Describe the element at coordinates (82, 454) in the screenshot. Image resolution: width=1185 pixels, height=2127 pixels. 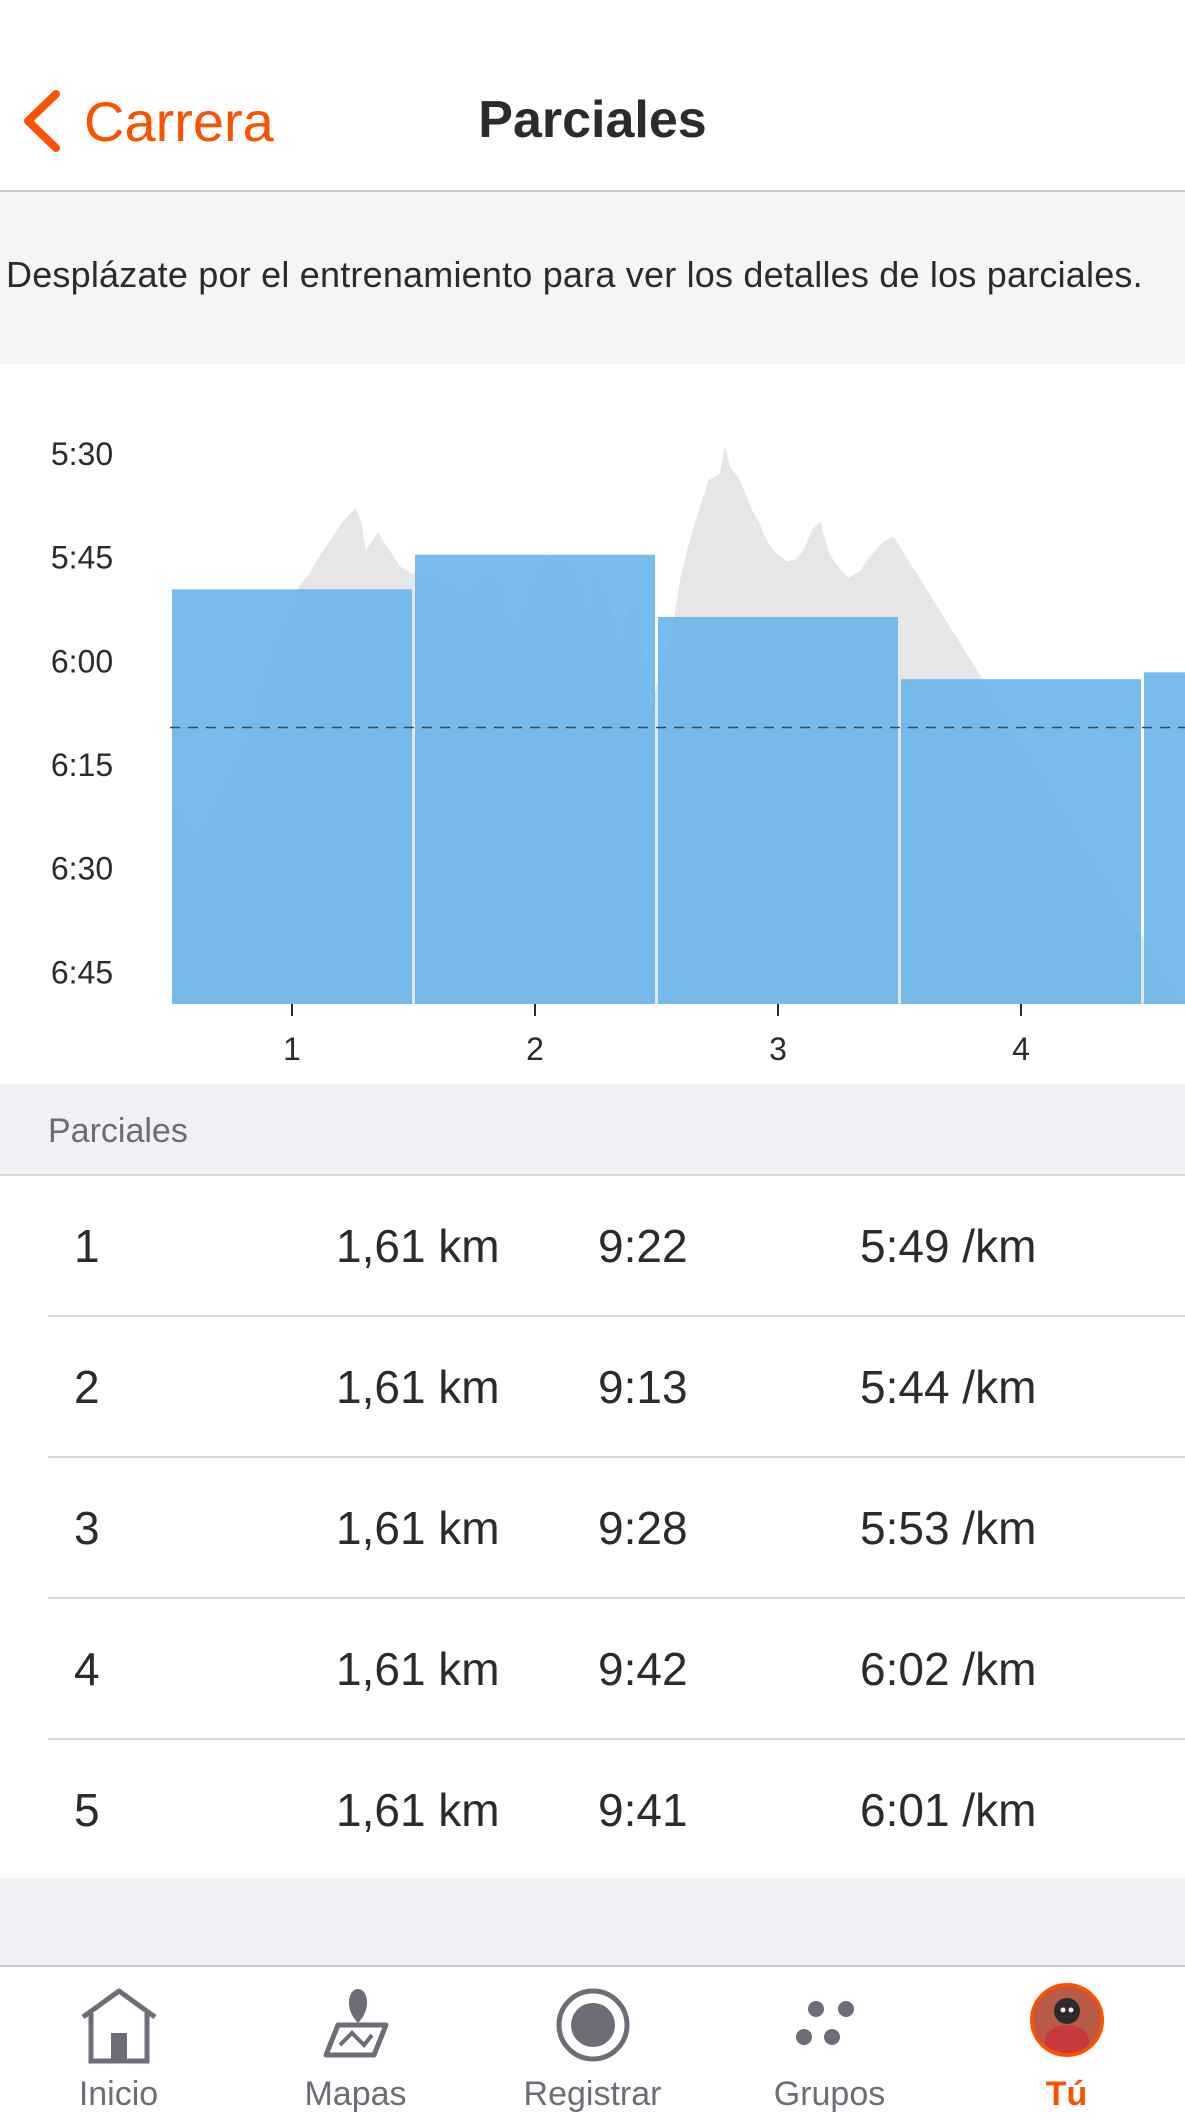
I see `y-tick-label: 5:30` at that location.